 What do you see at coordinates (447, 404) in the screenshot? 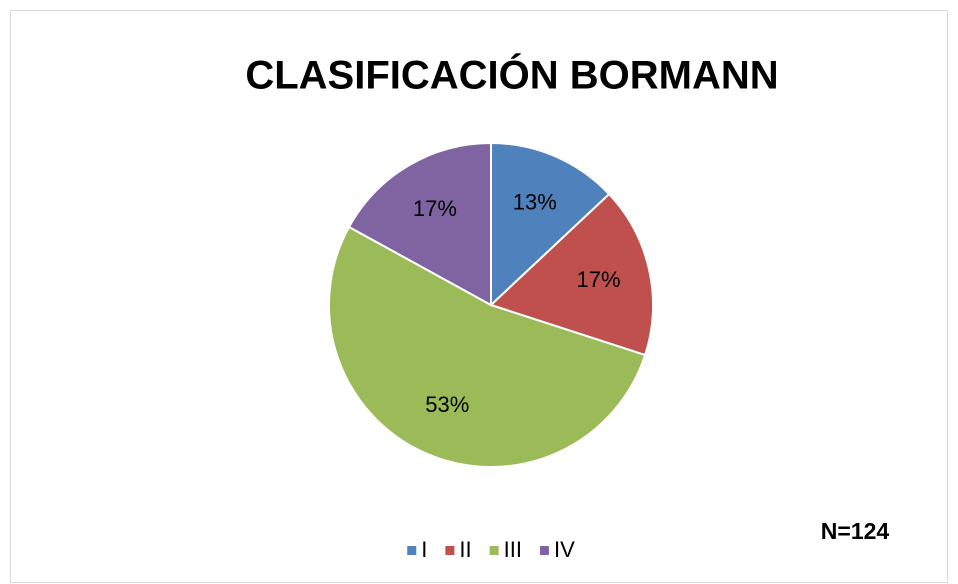
I see `data-label: 53%` at bounding box center [447, 404].